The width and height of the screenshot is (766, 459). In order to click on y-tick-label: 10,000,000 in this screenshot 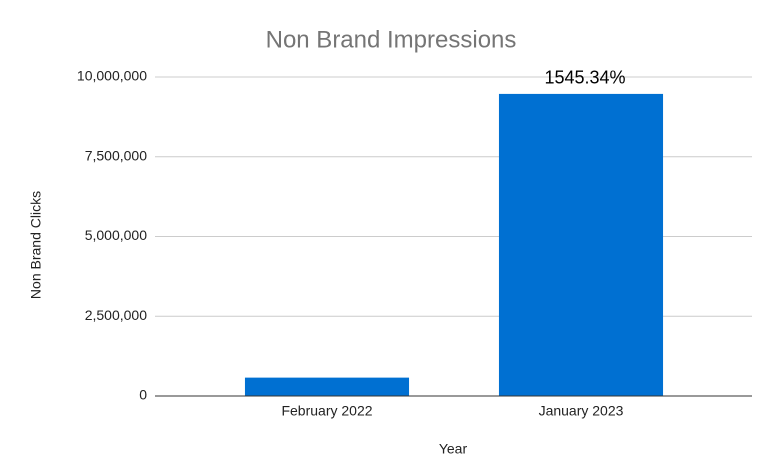, I will do `click(112, 76)`.